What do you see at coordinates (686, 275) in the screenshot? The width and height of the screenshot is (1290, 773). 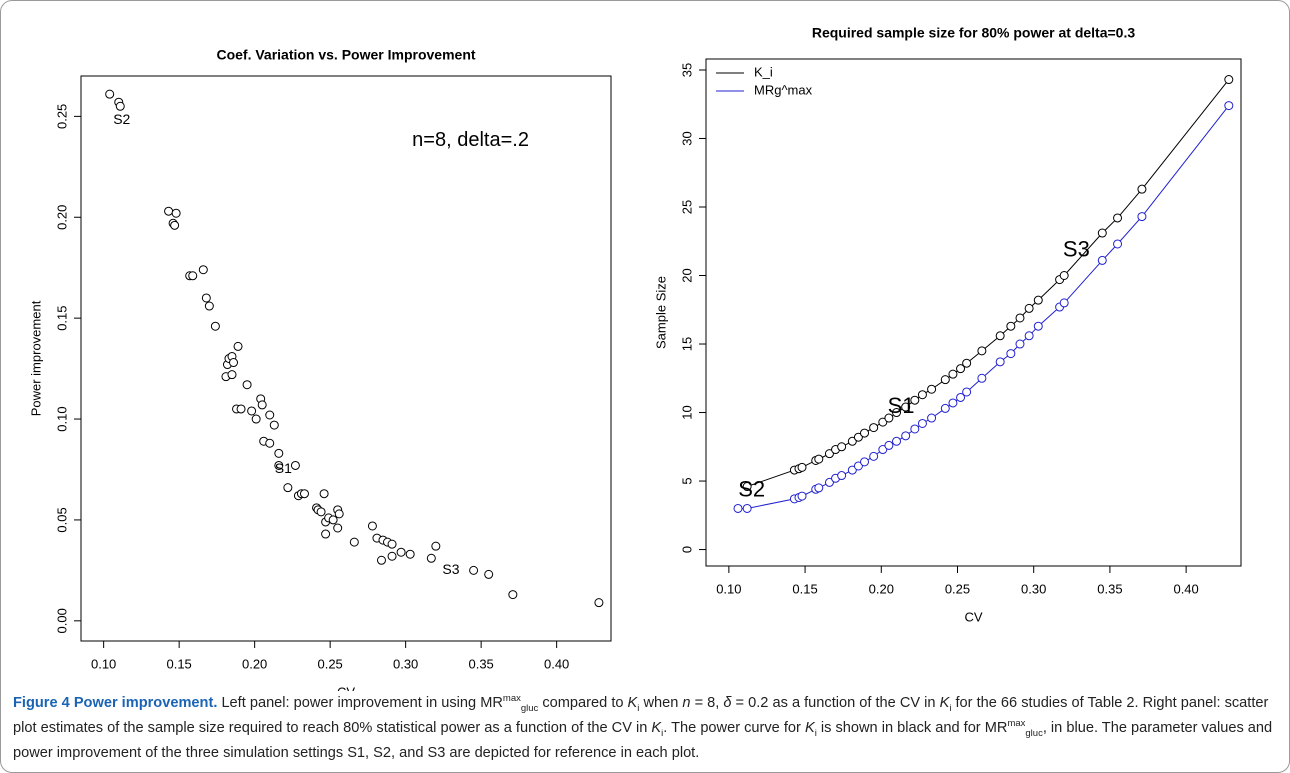 I see `y-tick-label: 20` at bounding box center [686, 275].